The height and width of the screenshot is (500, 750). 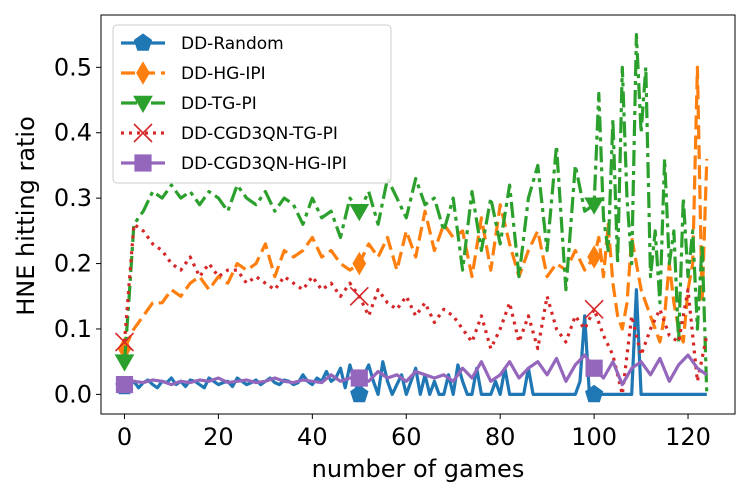 I want to click on y-tick-label: 0.1, so click(x=73, y=329).